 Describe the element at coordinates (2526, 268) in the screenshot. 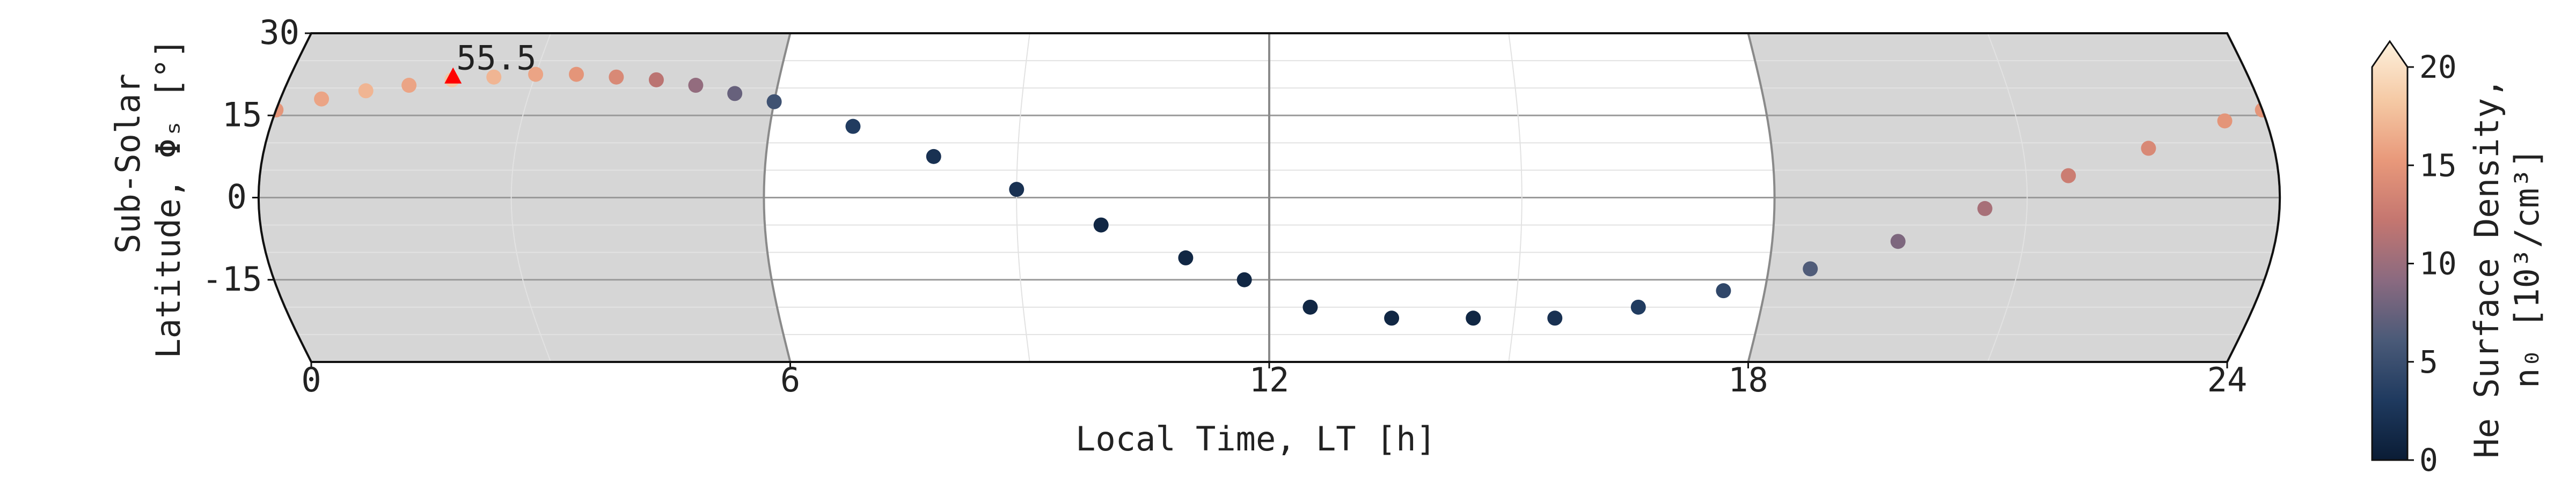

I see `colorbar-label-line2: n₀ [10³/cm³]` at that location.